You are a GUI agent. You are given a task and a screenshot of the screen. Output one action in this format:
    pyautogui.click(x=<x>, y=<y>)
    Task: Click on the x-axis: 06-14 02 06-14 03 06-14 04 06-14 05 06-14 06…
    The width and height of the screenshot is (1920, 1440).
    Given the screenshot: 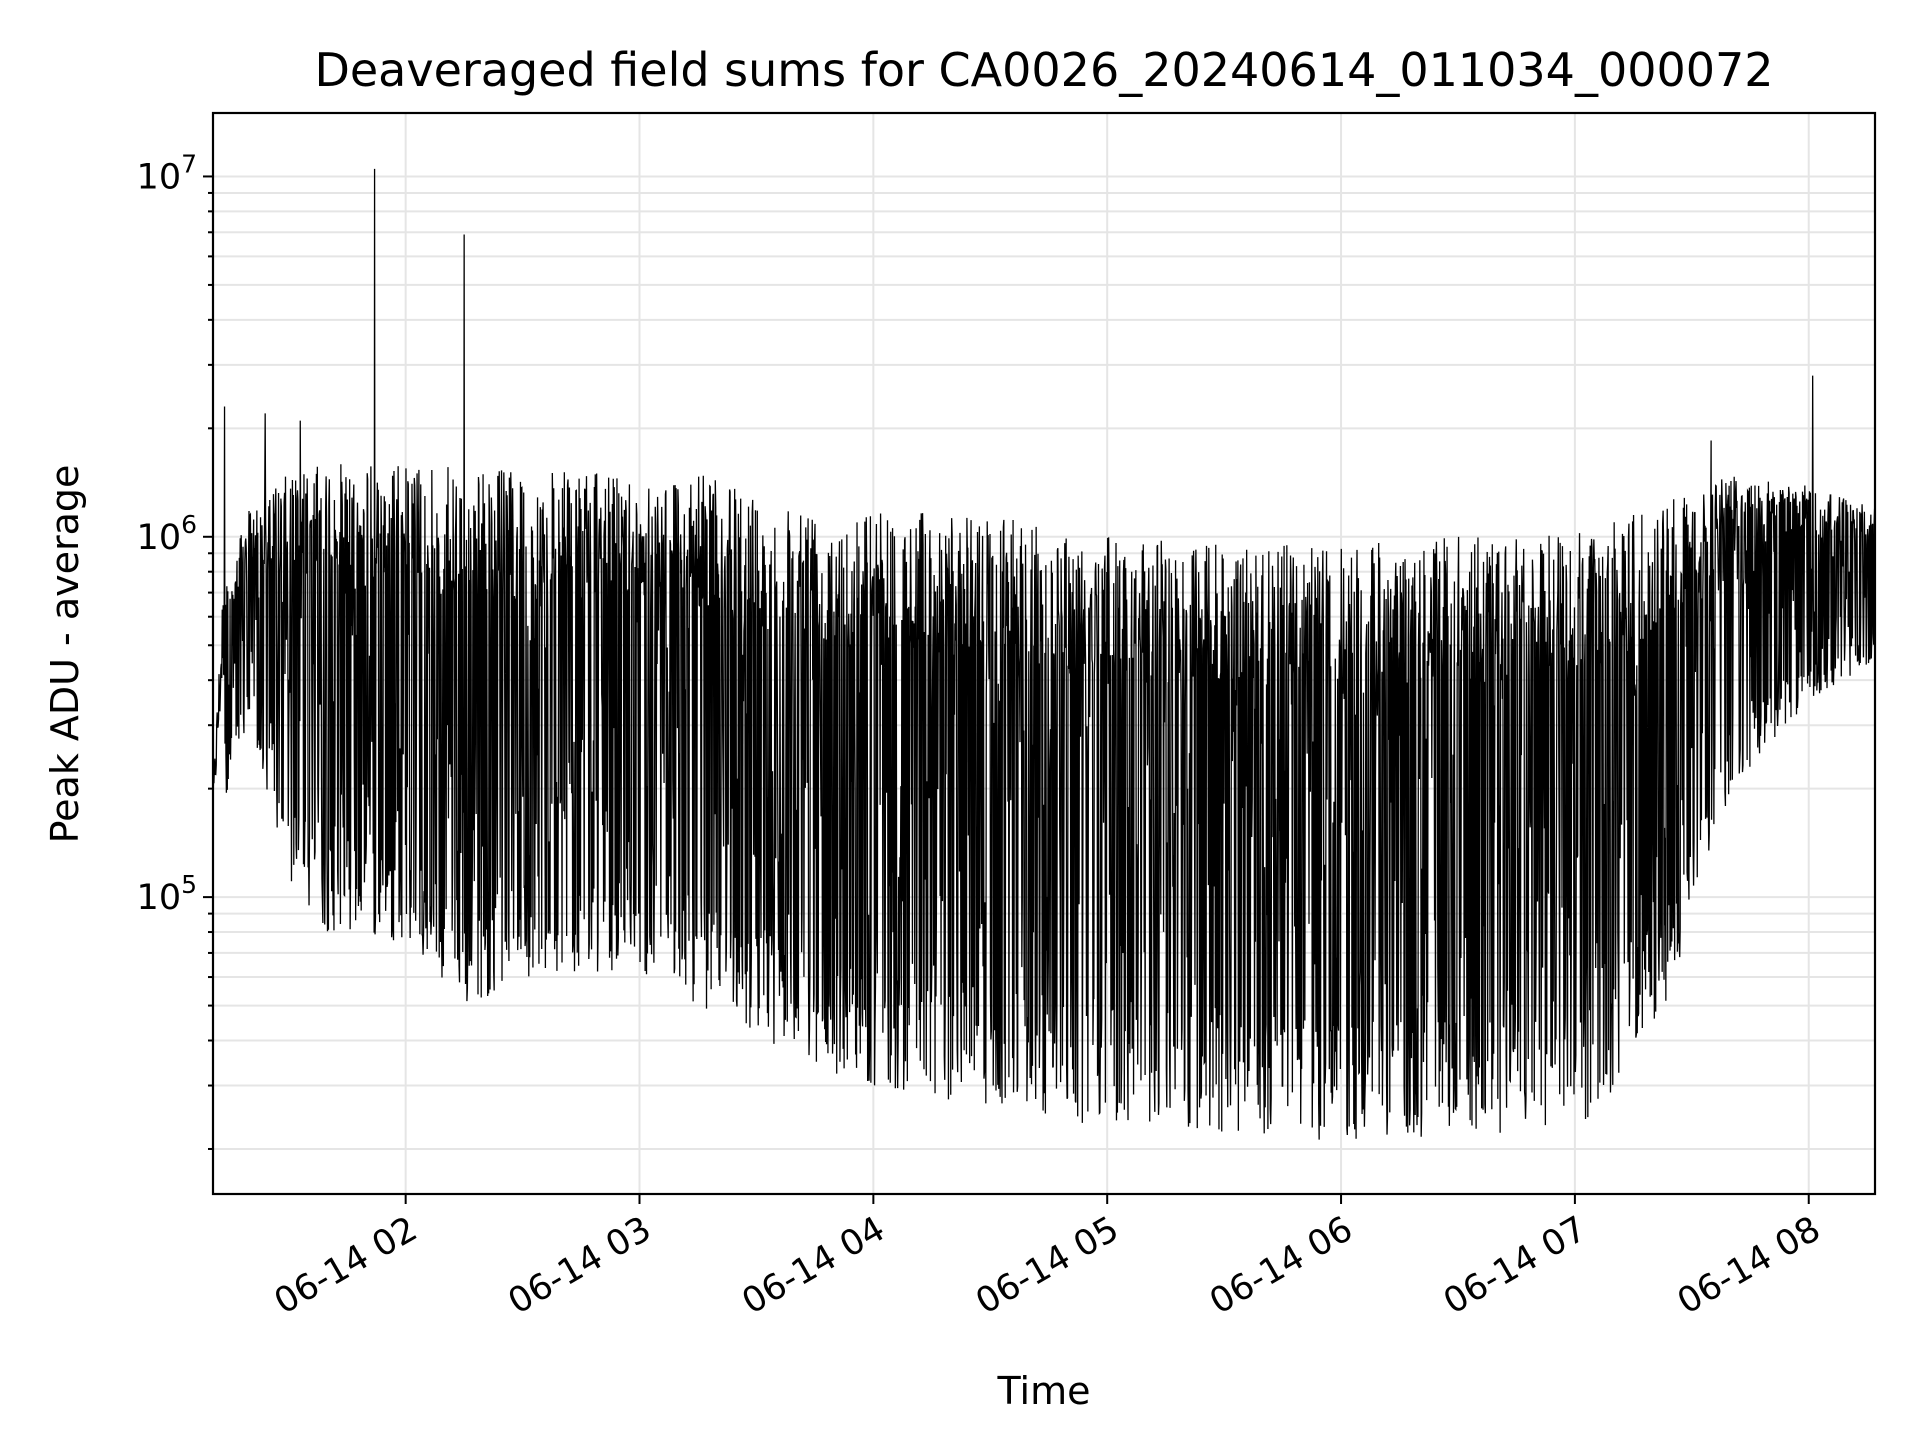 What is the action you would take?
    pyautogui.click(x=1047, y=1258)
    